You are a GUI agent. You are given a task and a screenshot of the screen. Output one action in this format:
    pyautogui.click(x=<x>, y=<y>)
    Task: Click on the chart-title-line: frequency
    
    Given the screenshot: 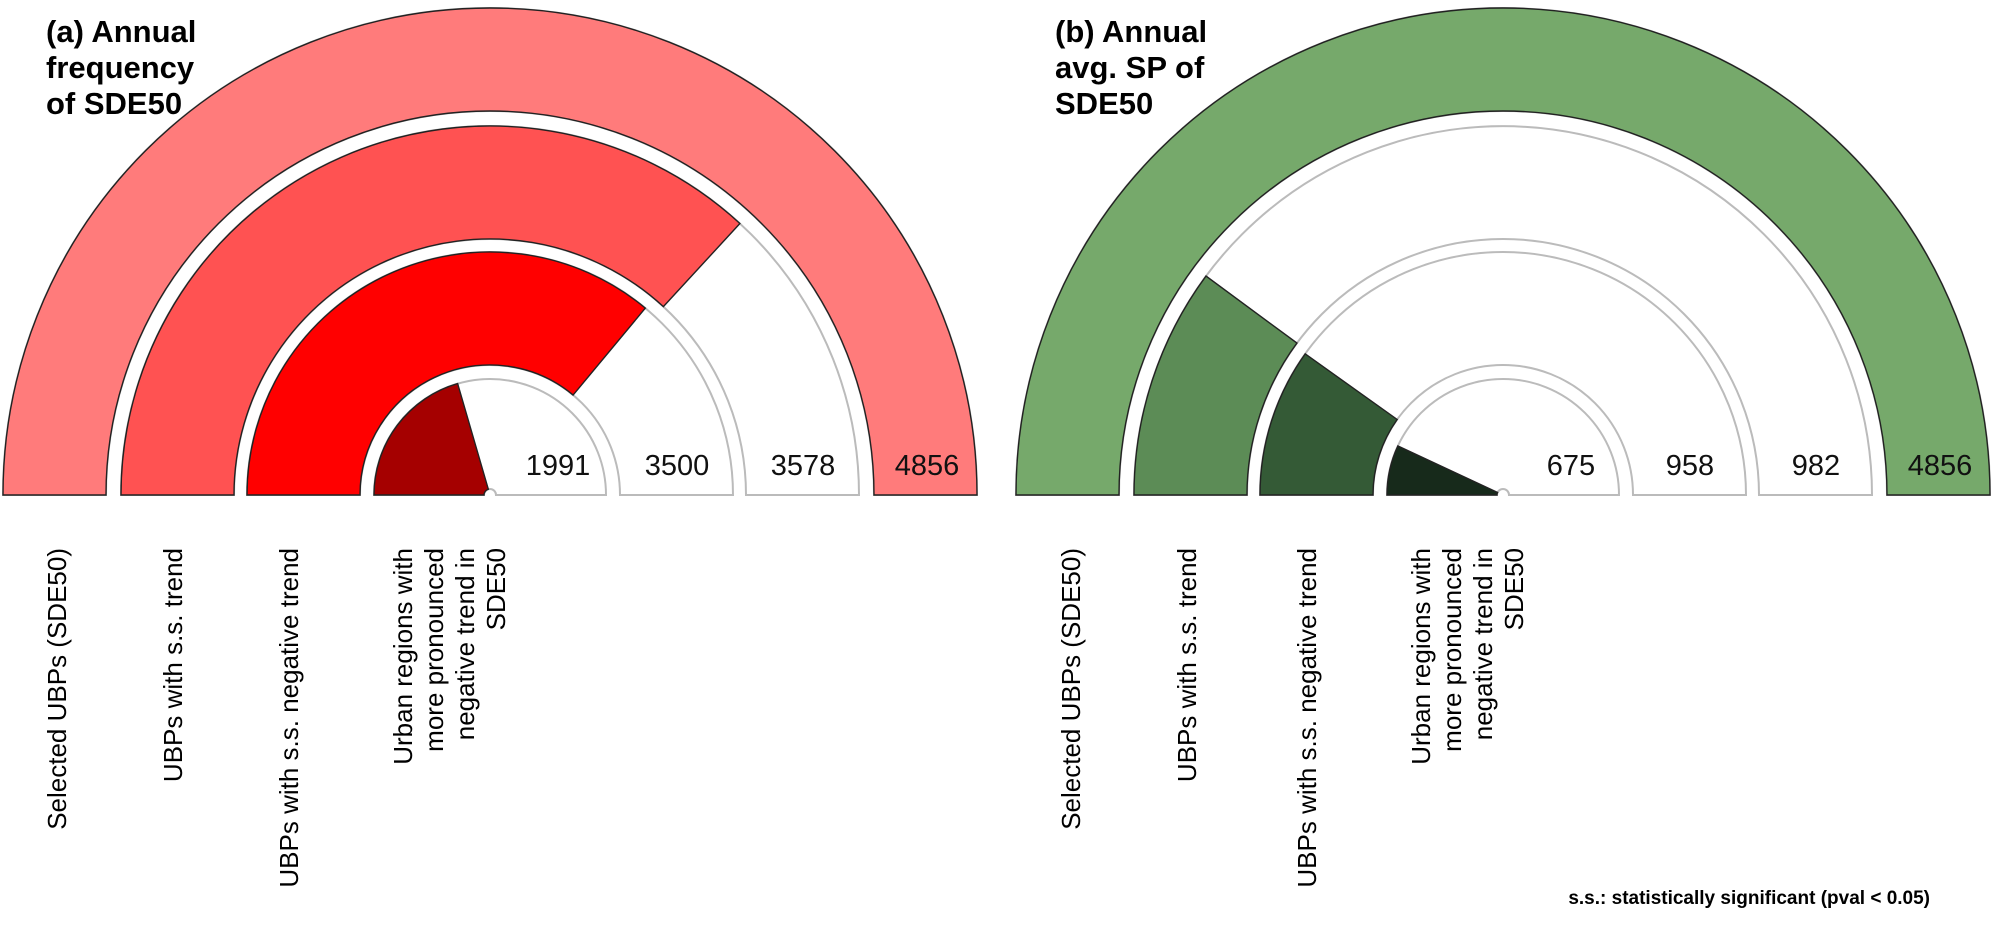 What is the action you would take?
    pyautogui.click(x=120, y=67)
    